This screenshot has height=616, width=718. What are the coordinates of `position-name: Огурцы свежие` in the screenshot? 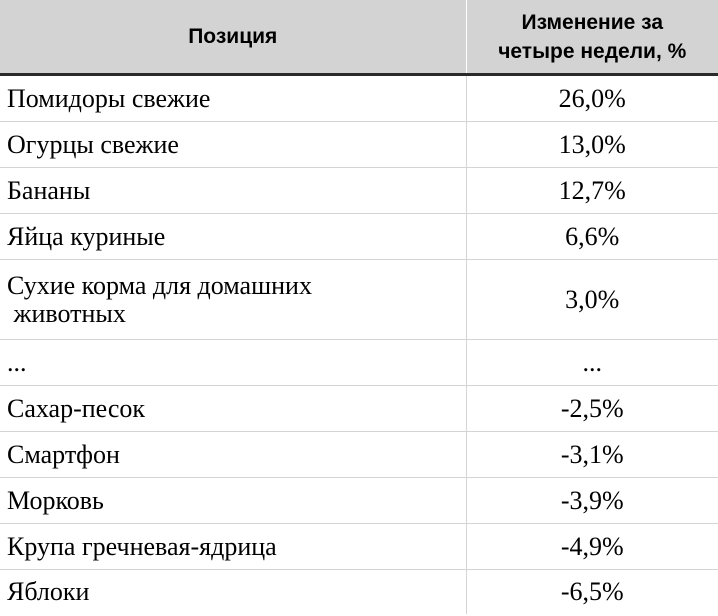 It's located at (93, 144).